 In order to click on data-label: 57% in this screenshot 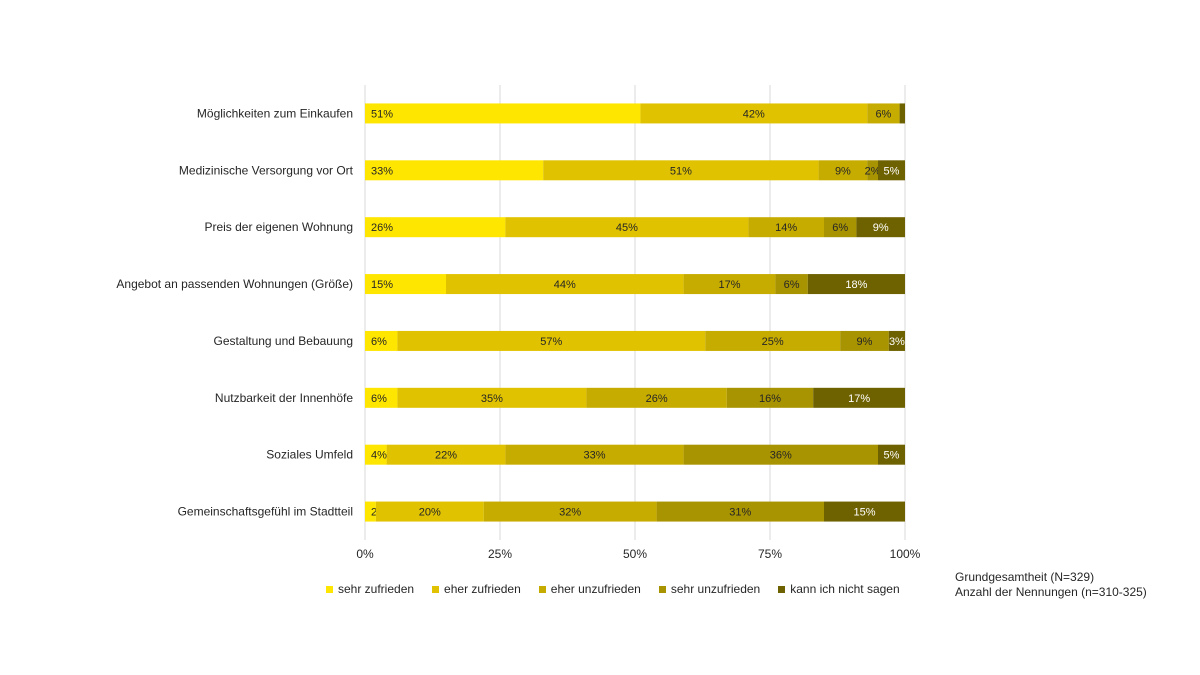, I will do `click(551, 342)`.